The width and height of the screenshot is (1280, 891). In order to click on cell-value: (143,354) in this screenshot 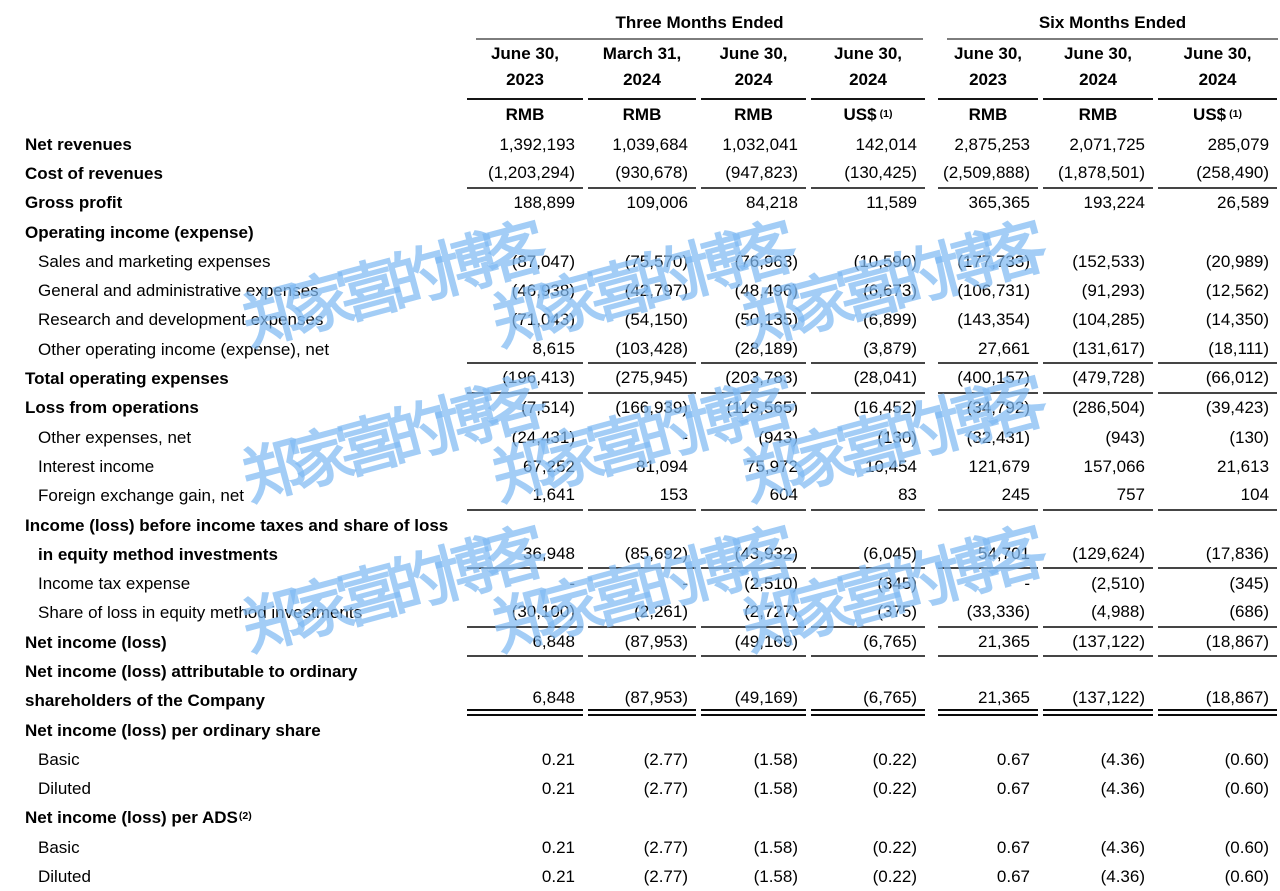, I will do `click(993, 320)`.